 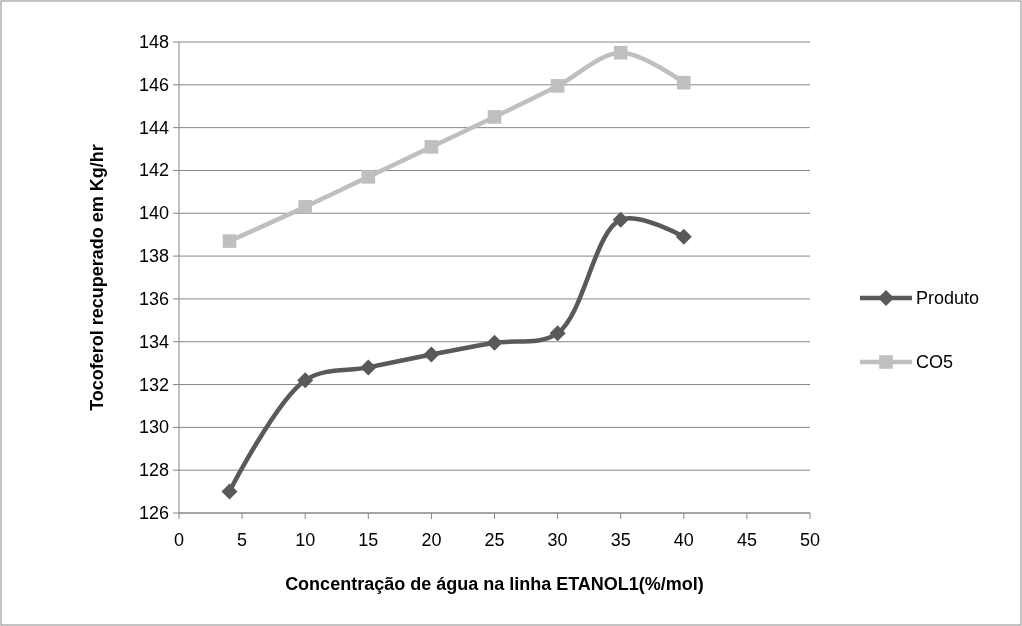 I want to click on x-tick-label: 25, so click(x=494, y=540).